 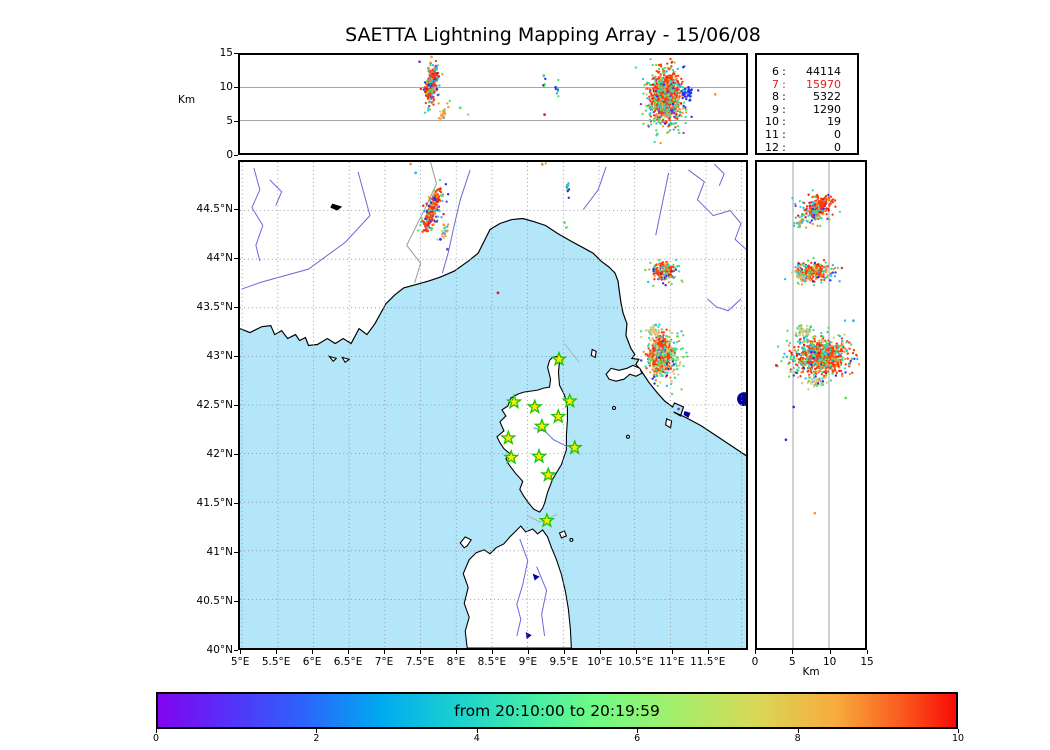 What do you see at coordinates (593, 353) in the screenshot?
I see `capraia-island` at bounding box center [593, 353].